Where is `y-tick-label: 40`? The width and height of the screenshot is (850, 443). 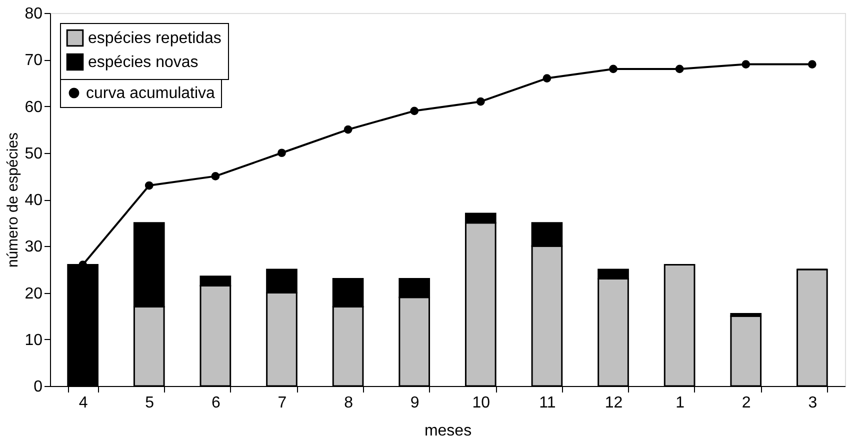 y-tick-label: 40 is located at coordinates (33, 200).